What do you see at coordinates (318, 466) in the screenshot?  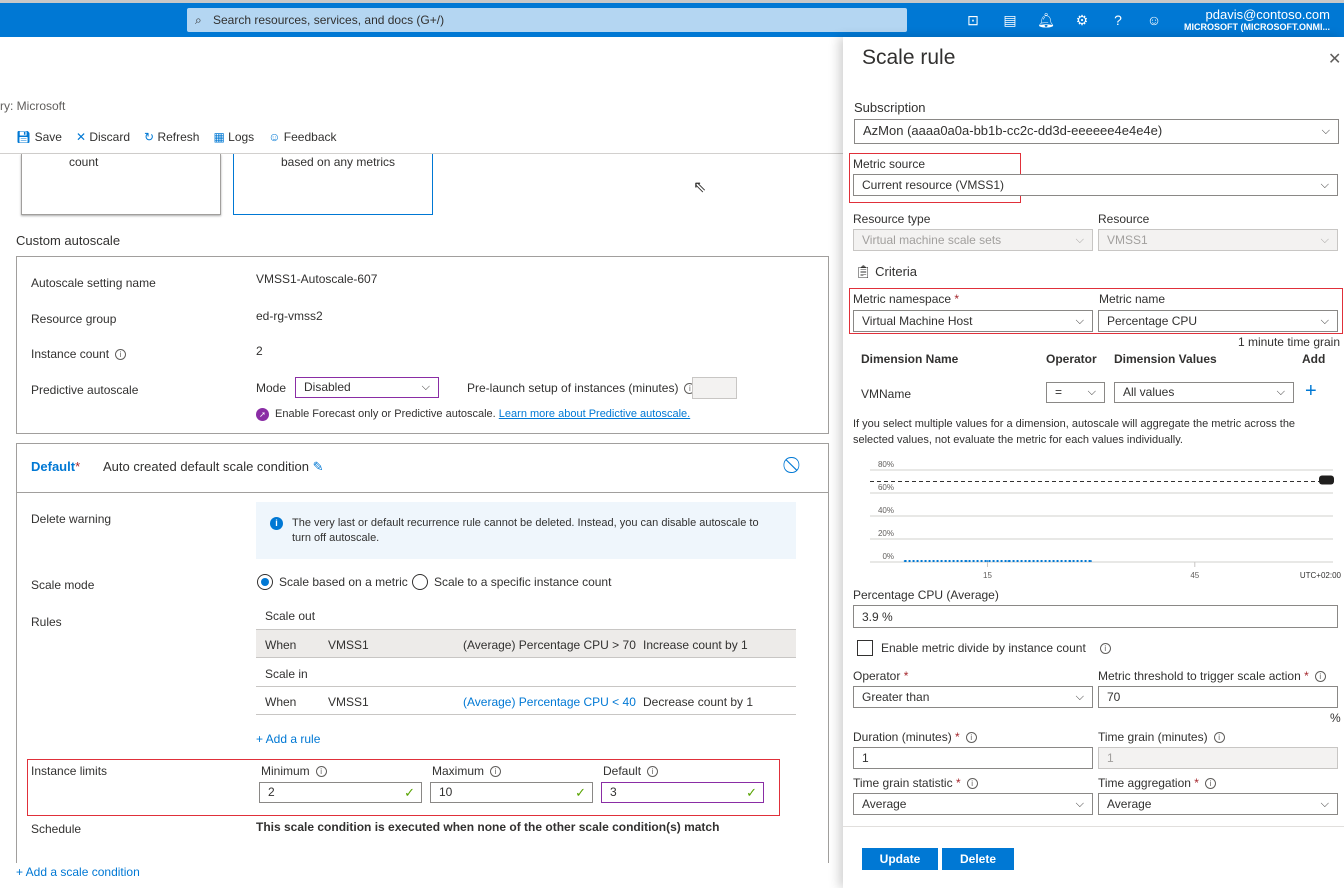 I see `edit-pencil-icon: ✎` at bounding box center [318, 466].